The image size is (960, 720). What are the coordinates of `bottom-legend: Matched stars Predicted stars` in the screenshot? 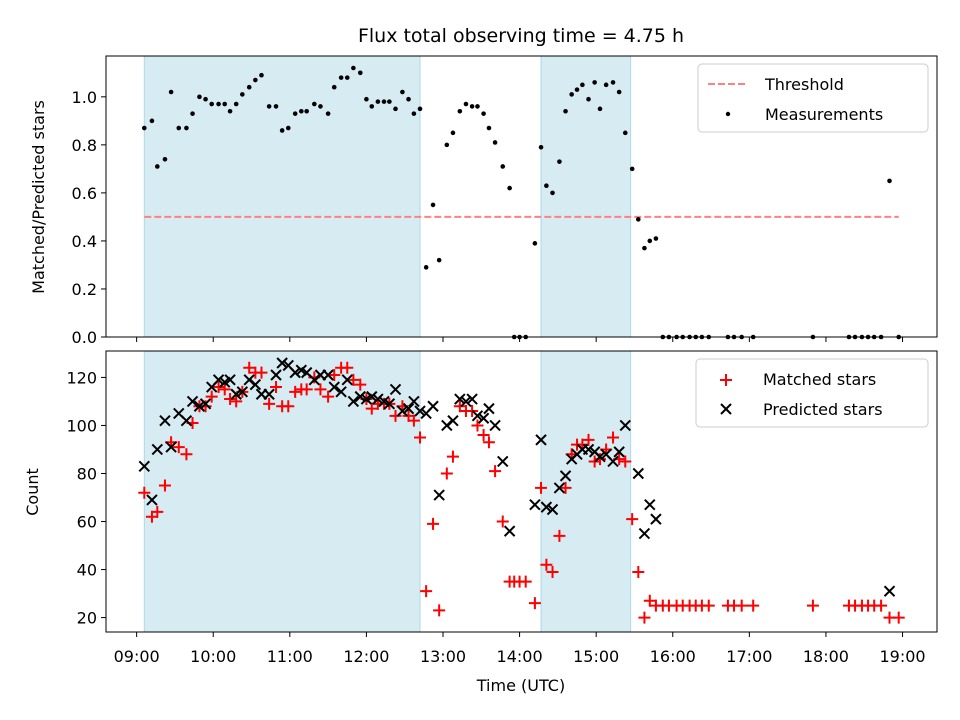 It's located at (812, 393).